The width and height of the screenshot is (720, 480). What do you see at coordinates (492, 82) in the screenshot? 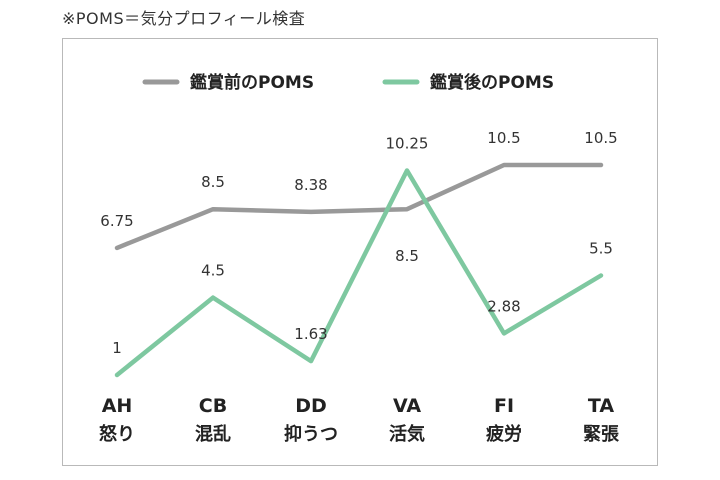
I see `legend-label-2: 鑑賞後のPOMS` at bounding box center [492, 82].